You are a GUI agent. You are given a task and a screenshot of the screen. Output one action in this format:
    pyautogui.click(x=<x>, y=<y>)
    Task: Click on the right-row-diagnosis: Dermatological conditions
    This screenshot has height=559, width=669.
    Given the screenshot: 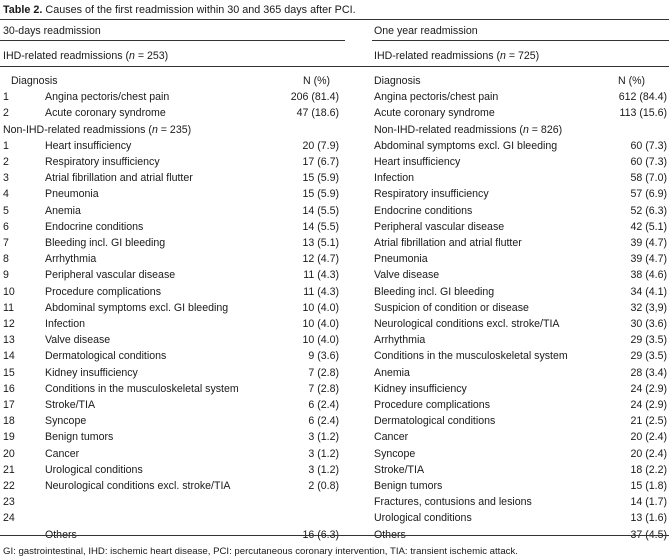 What is the action you would take?
    pyautogui.click(x=435, y=421)
    